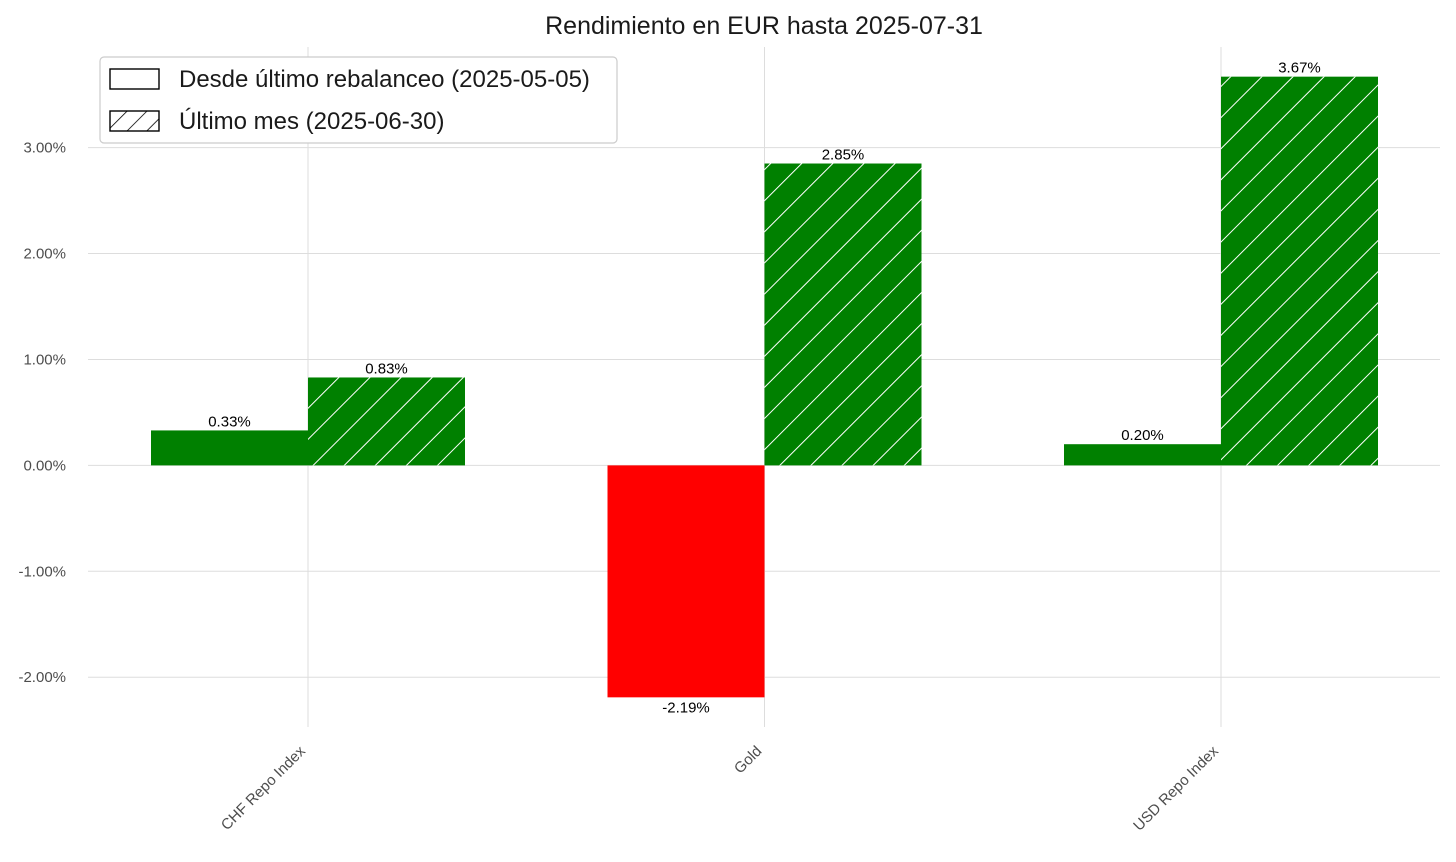 The image size is (1456, 862). What do you see at coordinates (42, 413) in the screenshot?
I see `y-axis-ticks: 3.00% 2.00% 1.00% 0.00% -1.00% -2.00%` at bounding box center [42, 413].